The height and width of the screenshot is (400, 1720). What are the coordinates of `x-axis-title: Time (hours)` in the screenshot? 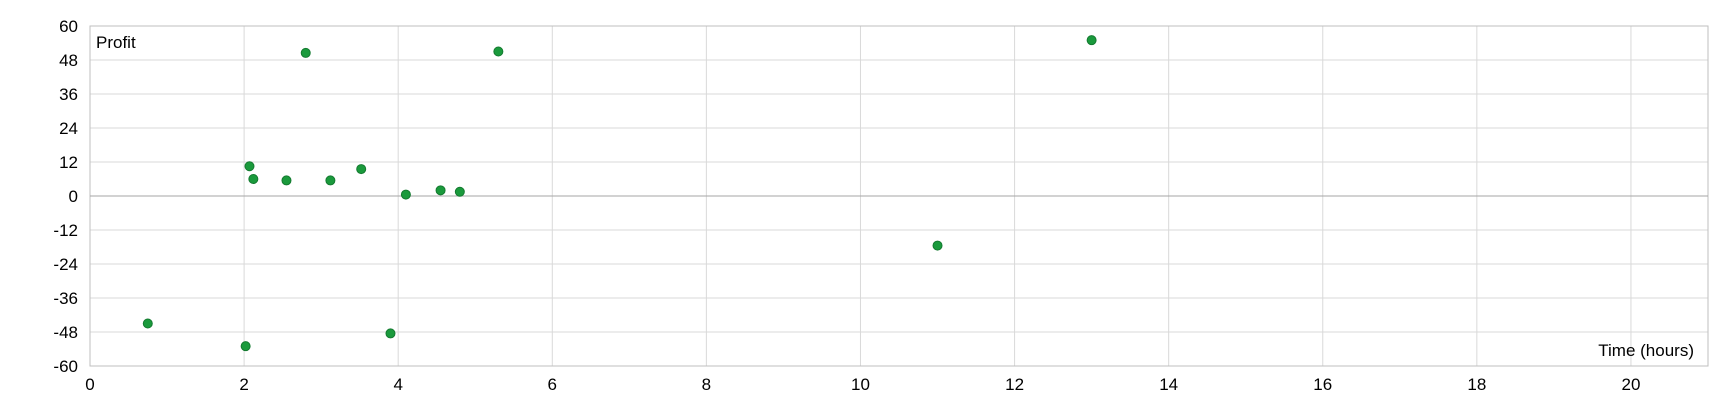 It's located at (1646, 350).